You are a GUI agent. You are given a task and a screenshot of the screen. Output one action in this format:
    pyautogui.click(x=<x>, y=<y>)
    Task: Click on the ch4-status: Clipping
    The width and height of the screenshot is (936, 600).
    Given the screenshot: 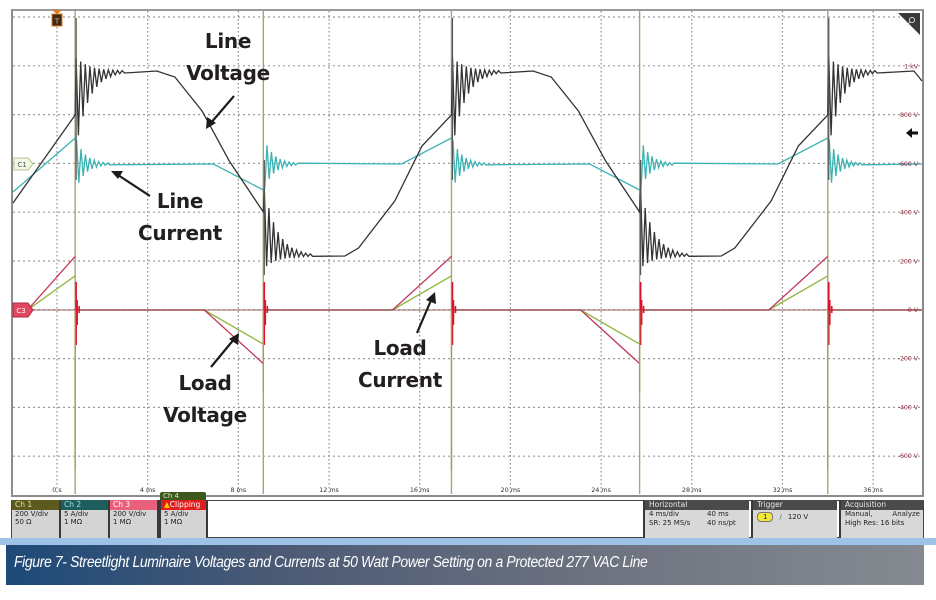 What is the action you would take?
    pyautogui.click(x=185, y=504)
    